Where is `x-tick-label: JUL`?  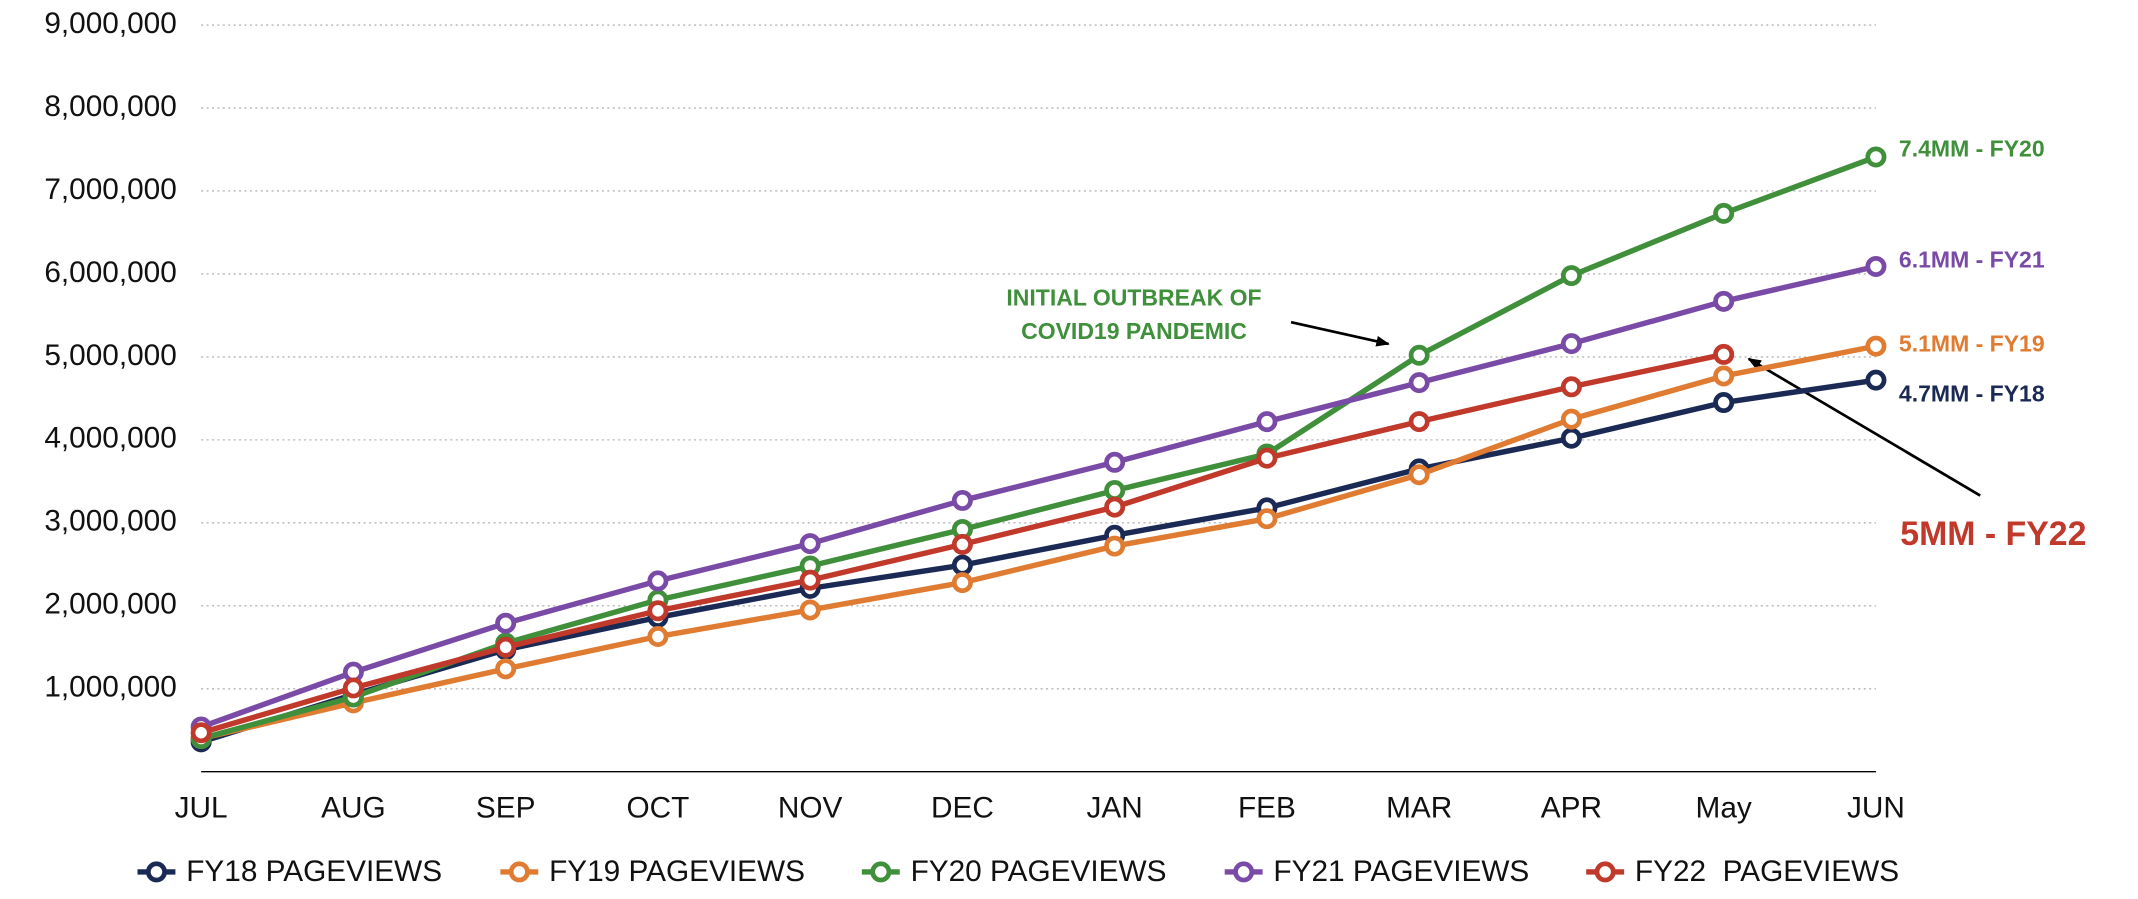 x-tick-label: JUL is located at coordinates (201, 808).